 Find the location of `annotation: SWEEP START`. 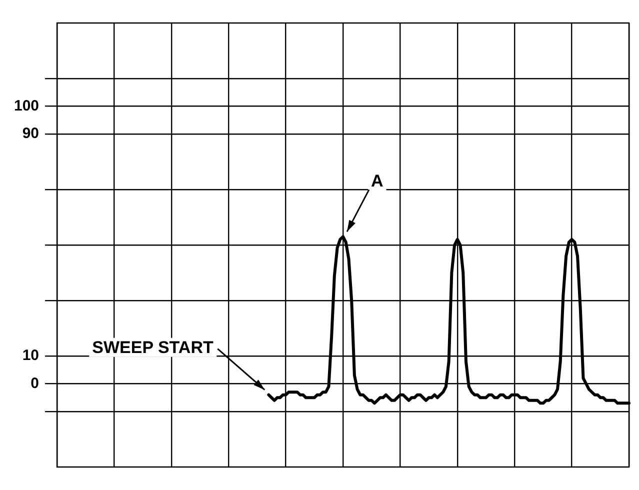

annotation: SWEEP START is located at coordinates (153, 347).